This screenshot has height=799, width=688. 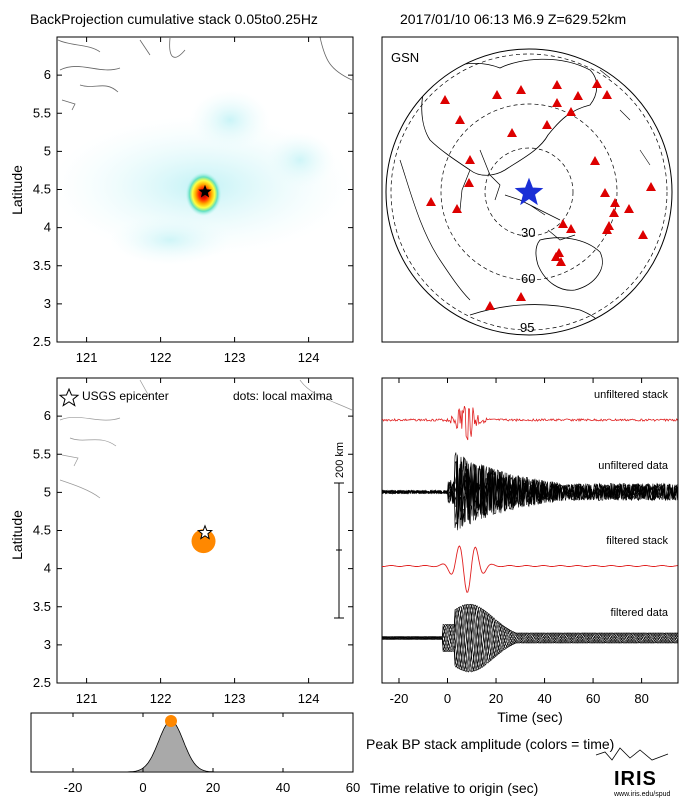 I want to click on islands-outline, so click(x=517, y=195).